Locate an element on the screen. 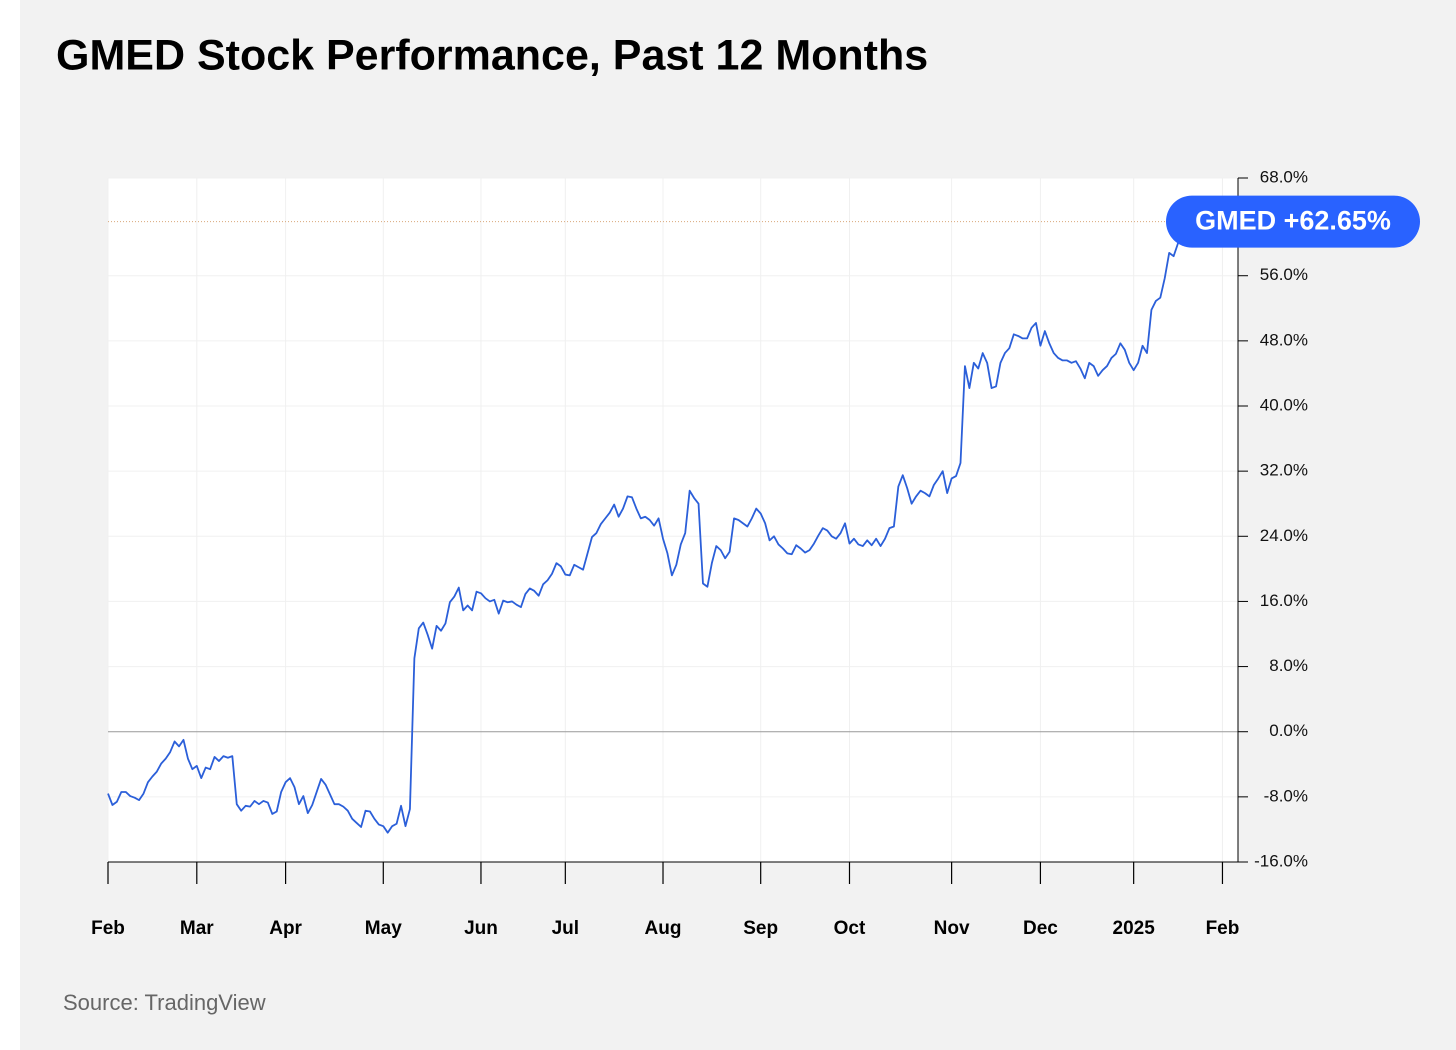  x-tick-label: 2025 is located at coordinates (1134, 928).